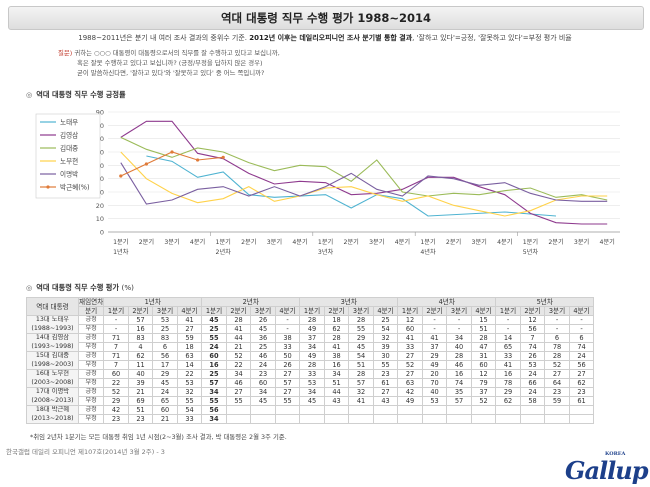 The width and height of the screenshot is (650, 487). I want to click on table-cell: 42, so click(410, 392).